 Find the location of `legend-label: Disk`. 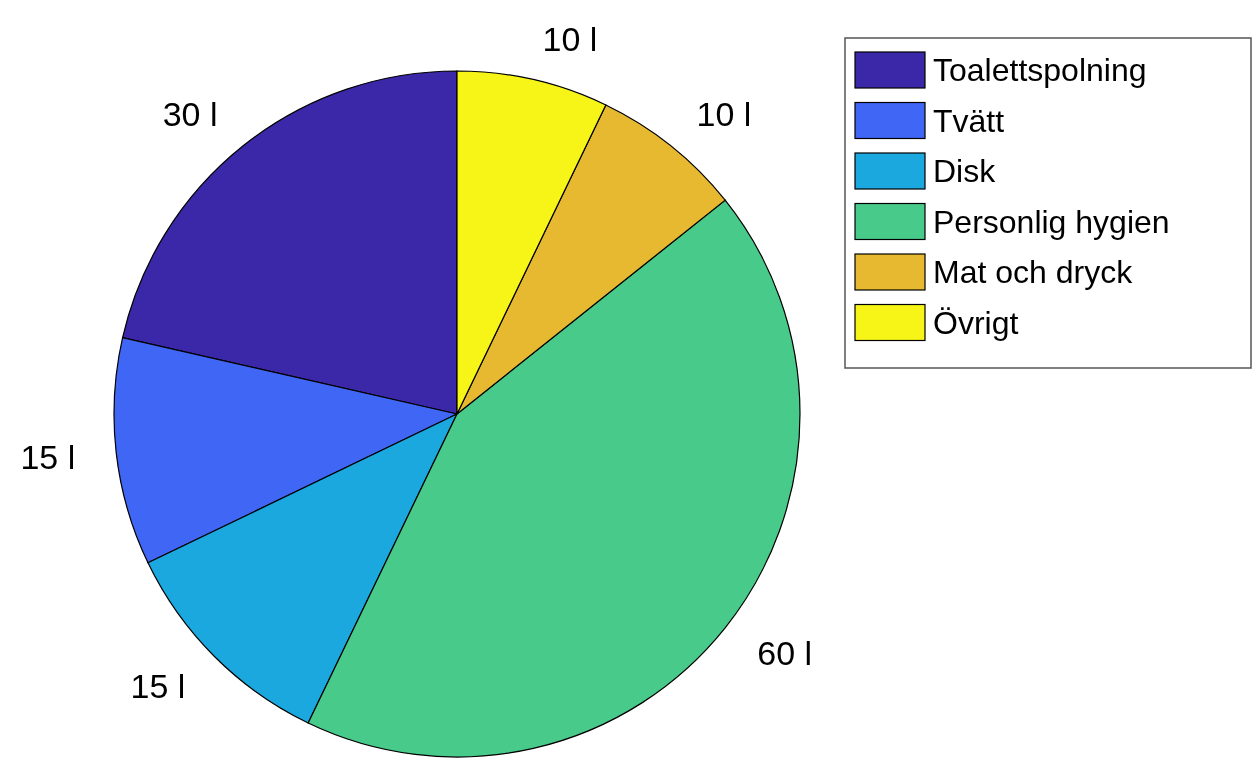

legend-label: Disk is located at coordinates (965, 171).